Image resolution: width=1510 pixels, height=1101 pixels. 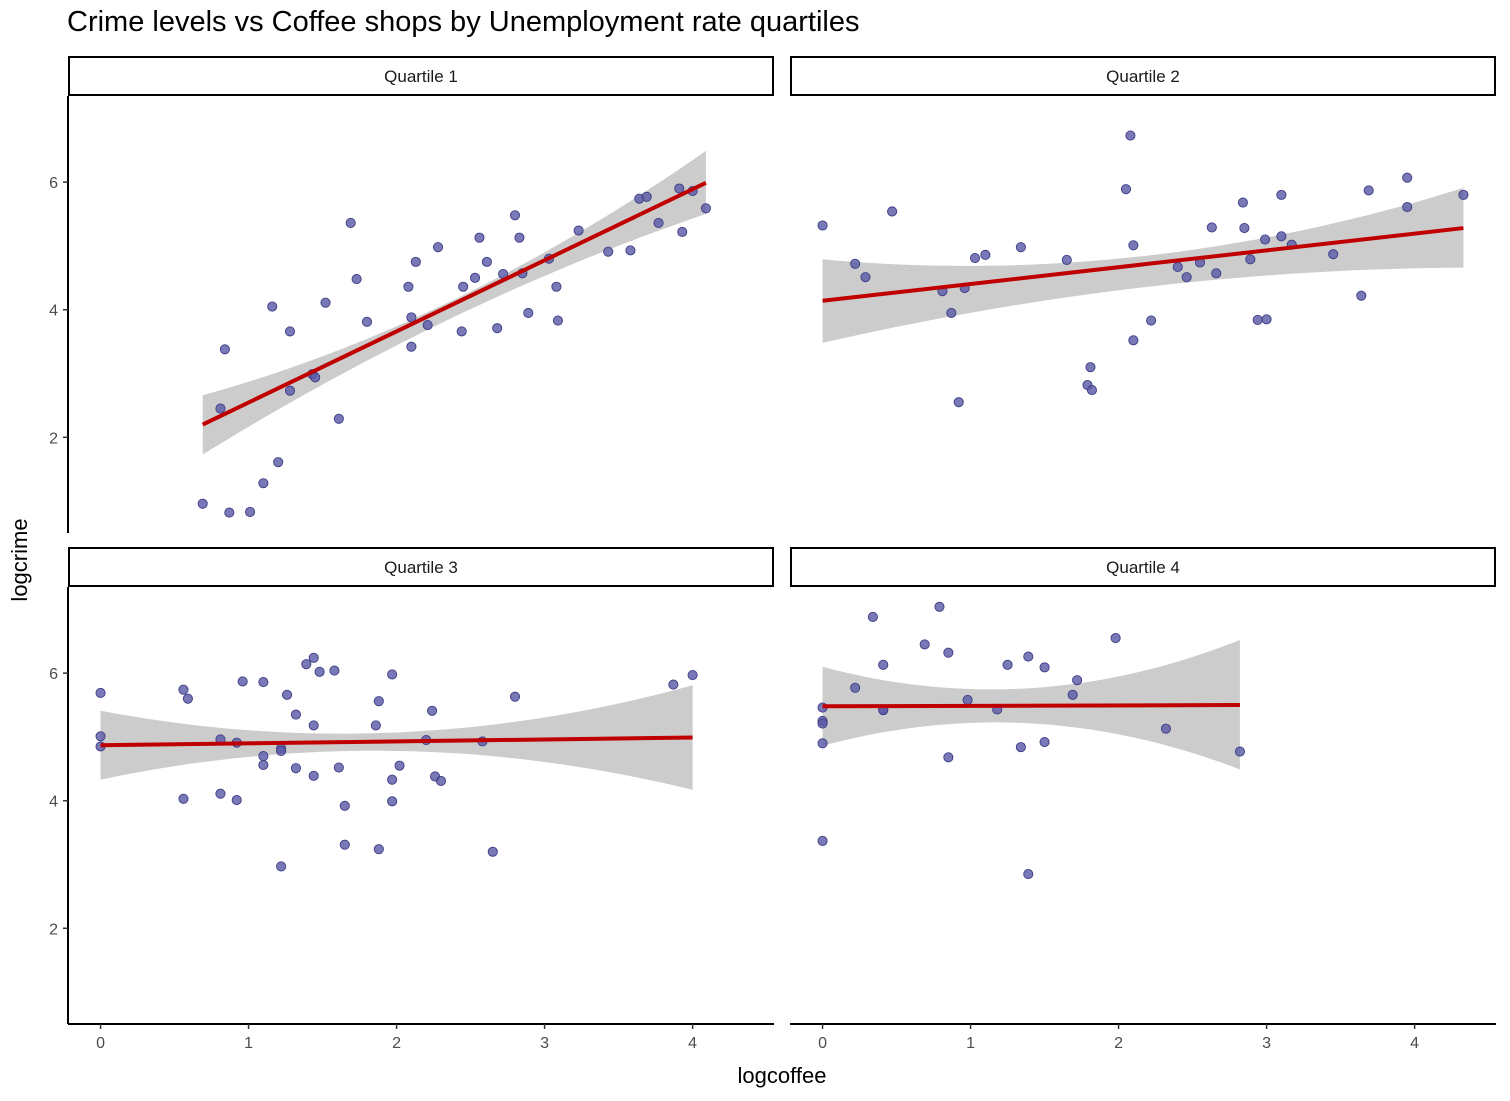 I want to click on regression-line, so click(x=454, y=303).